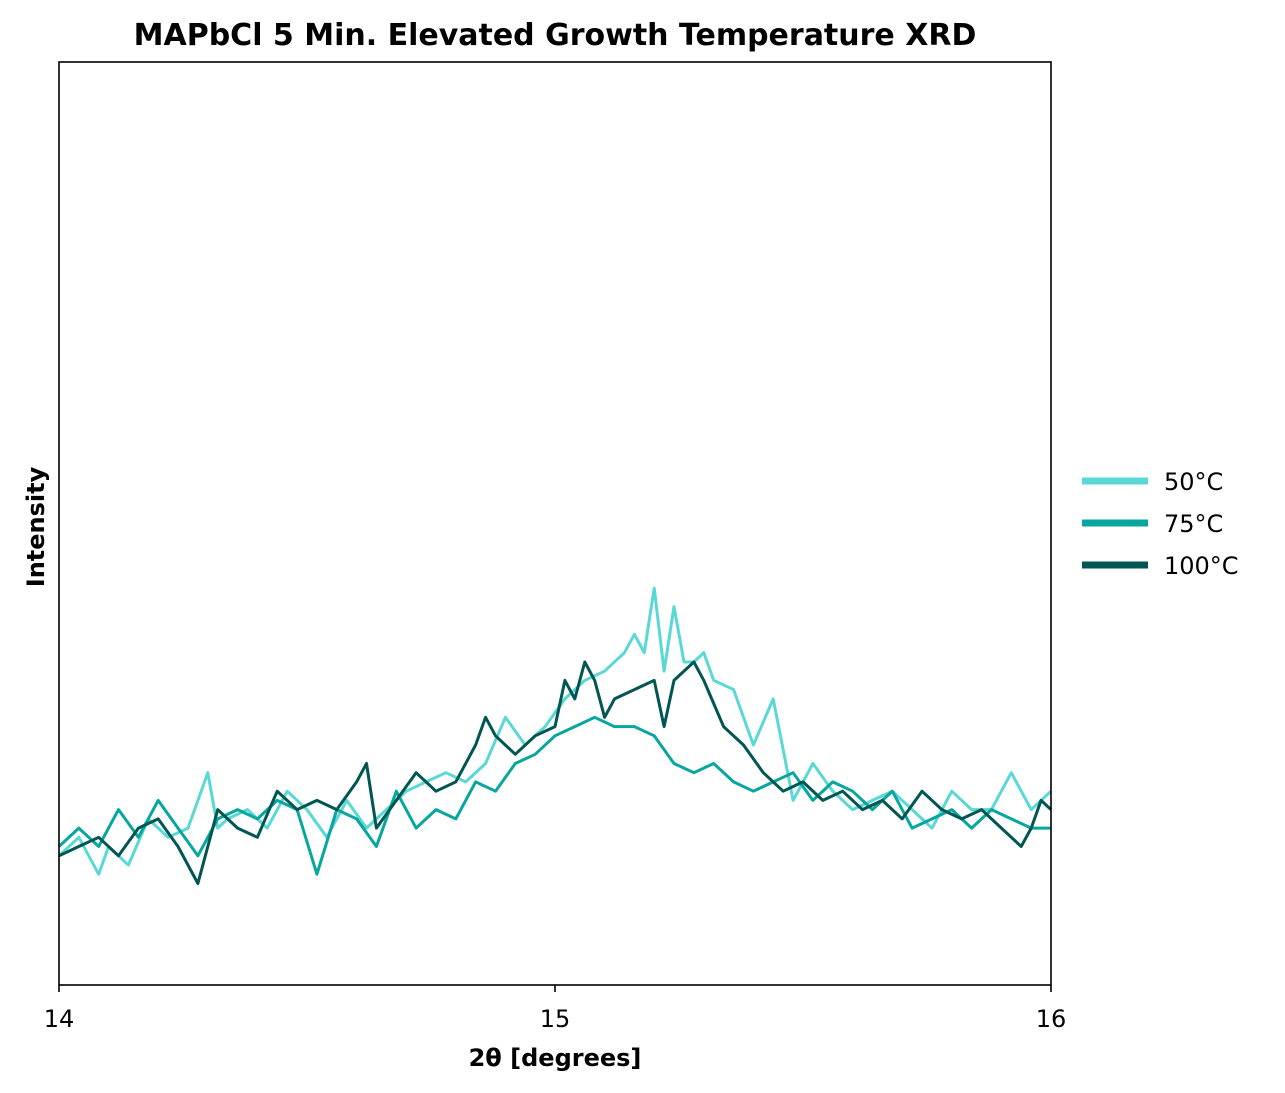 The height and width of the screenshot is (1093, 1285). I want to click on legend-label-75c: 75°C, so click(1193, 524).